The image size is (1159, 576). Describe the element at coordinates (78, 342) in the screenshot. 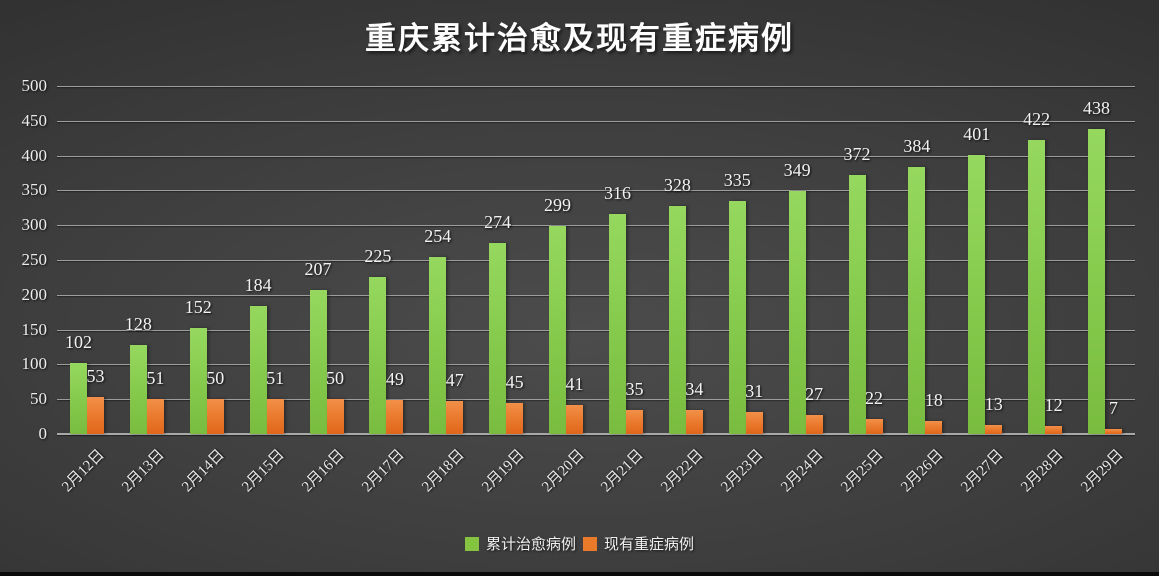

I see `data-label-cured: 102` at that location.